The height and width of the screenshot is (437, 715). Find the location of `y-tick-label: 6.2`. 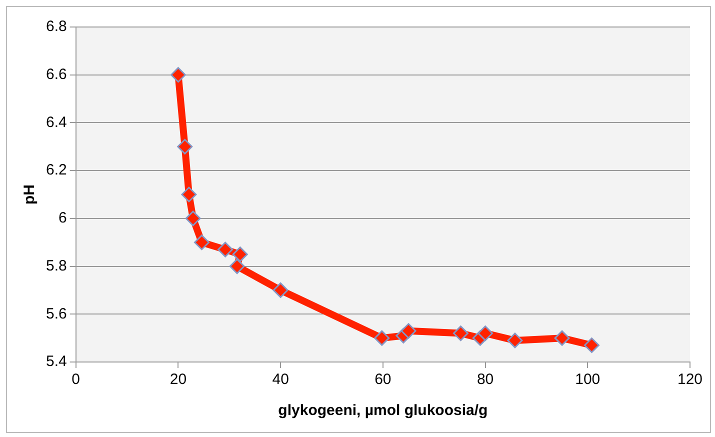

y-tick-label: 6.2 is located at coordinates (56, 170).